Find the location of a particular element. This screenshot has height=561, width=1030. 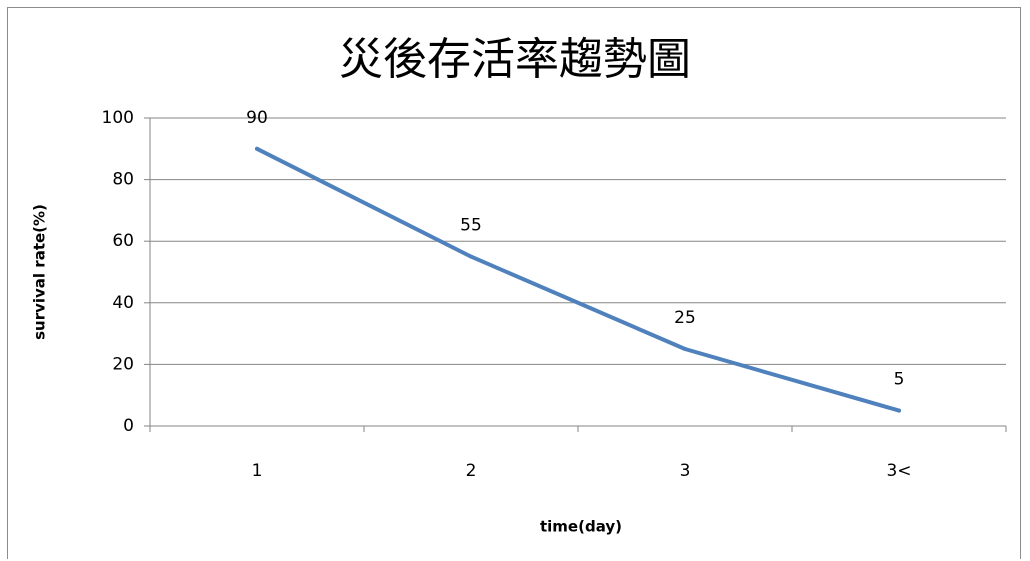

y-tick-label: 100 is located at coordinates (118, 118).